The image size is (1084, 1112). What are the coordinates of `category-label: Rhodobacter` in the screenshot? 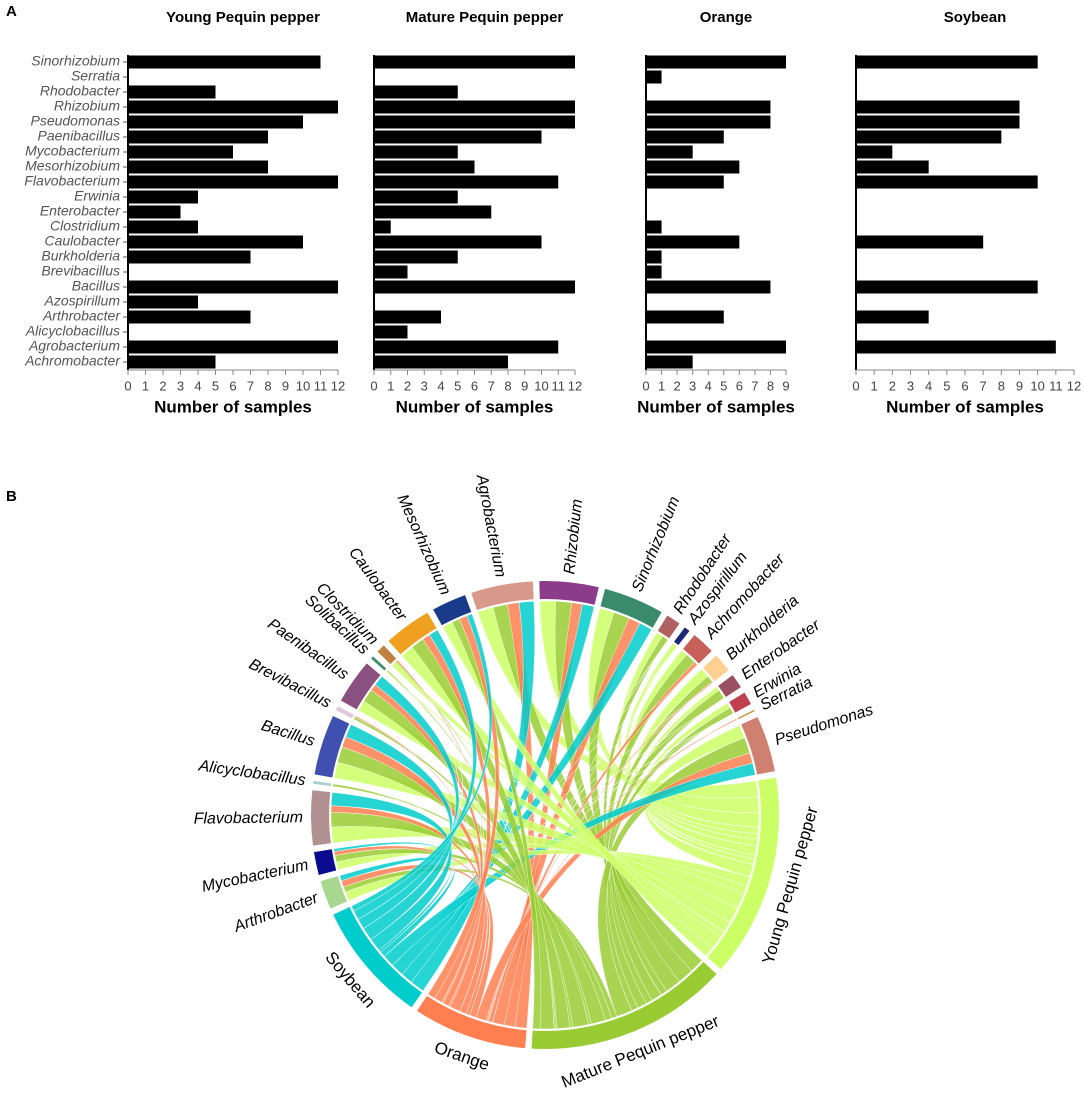 It's located at (81, 91).